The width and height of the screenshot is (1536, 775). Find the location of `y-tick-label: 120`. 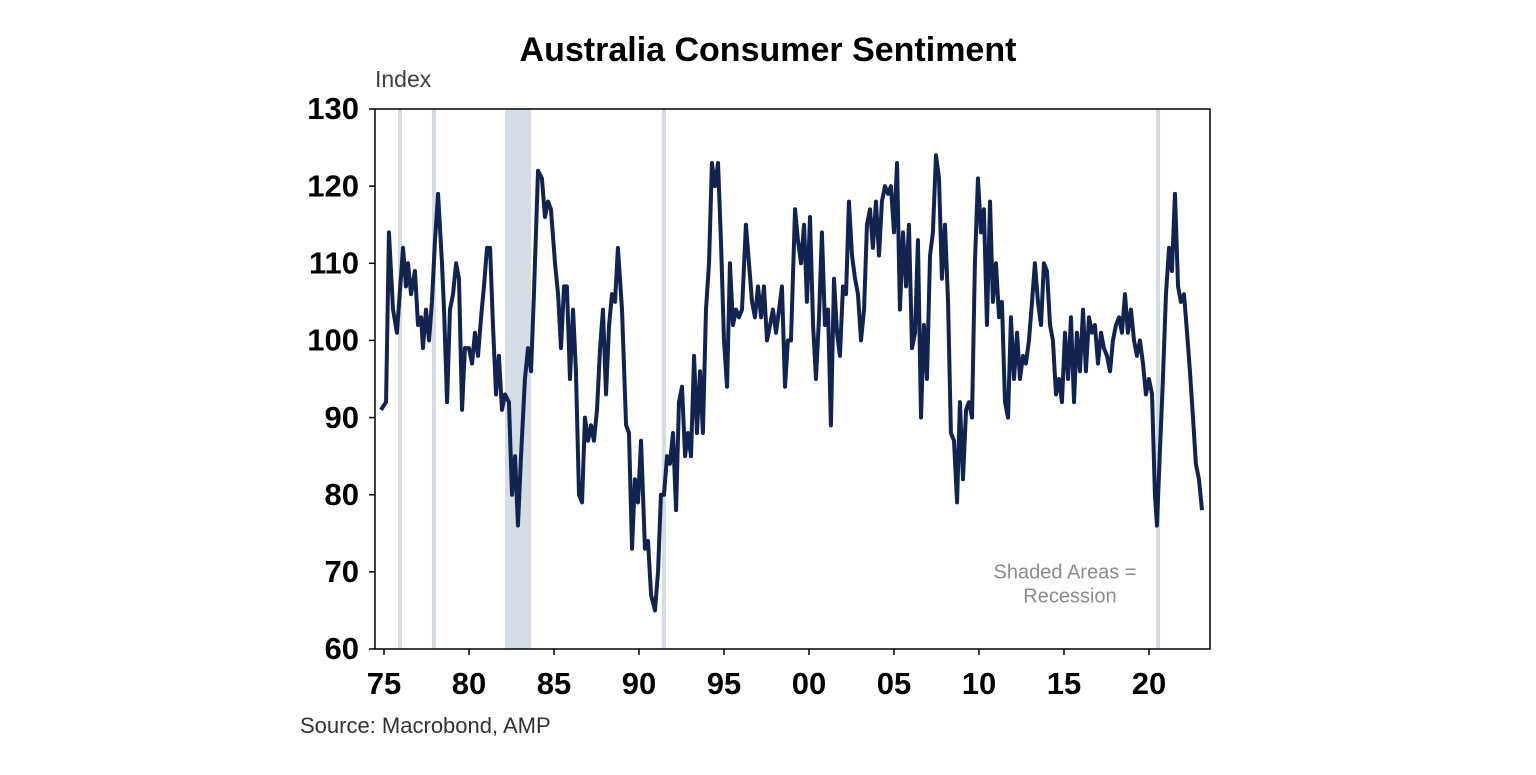

y-tick-label: 120 is located at coordinates (333, 185).